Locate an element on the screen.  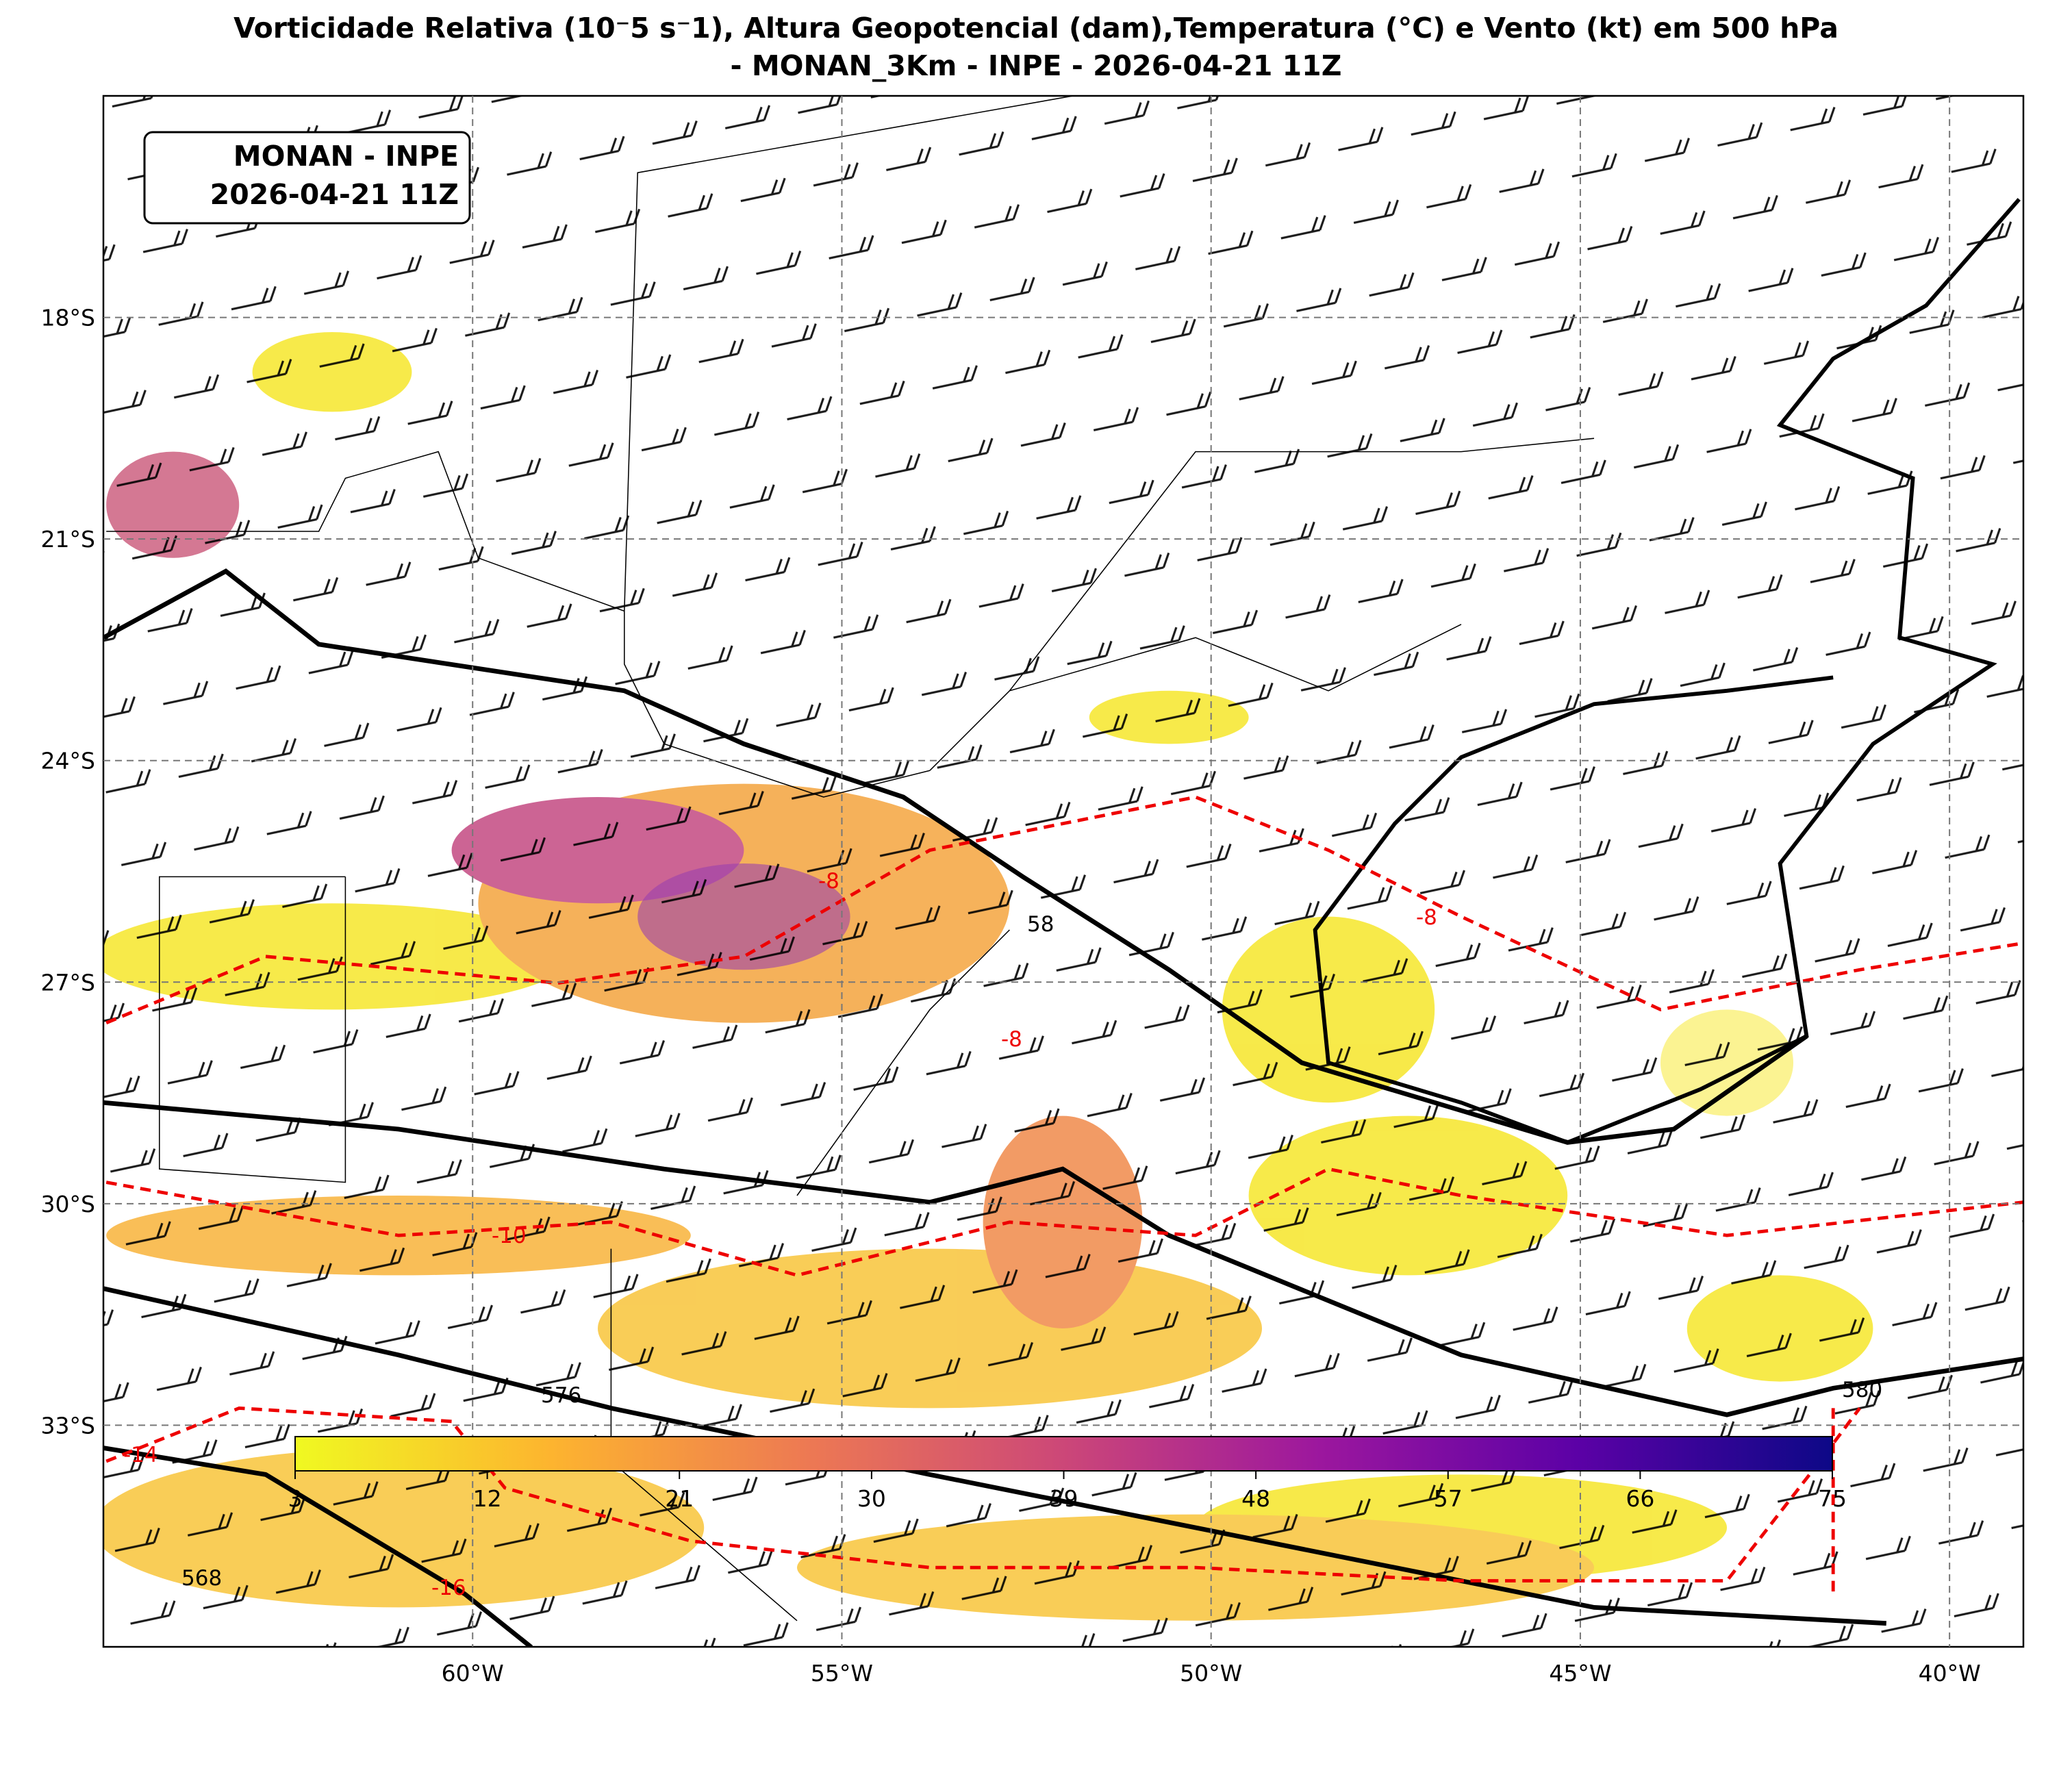
height-contour-label: 580 is located at coordinates (1862, 1390).